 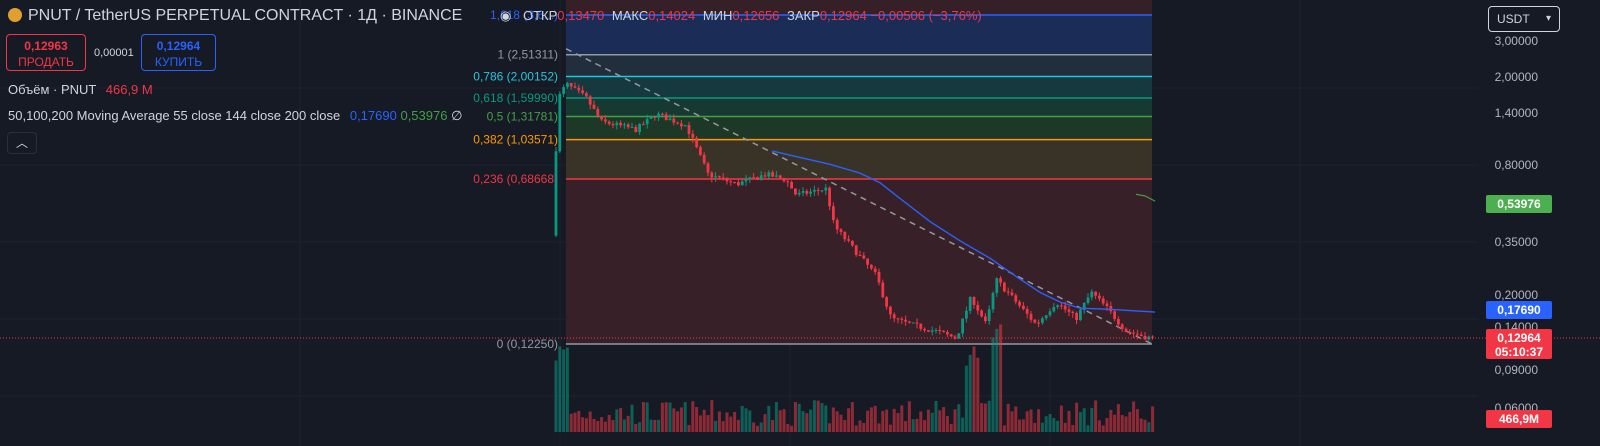 I want to click on ma-legend-value-3: ∅, so click(x=457, y=115).